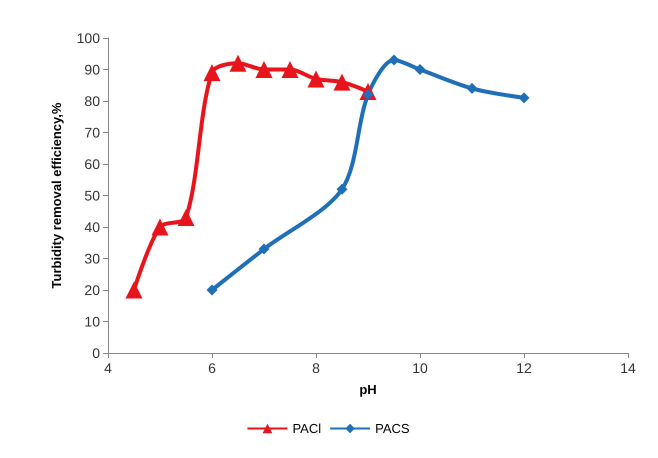 This screenshot has width=658, height=458. I want to click on y-tick-label: 30, so click(92, 258).